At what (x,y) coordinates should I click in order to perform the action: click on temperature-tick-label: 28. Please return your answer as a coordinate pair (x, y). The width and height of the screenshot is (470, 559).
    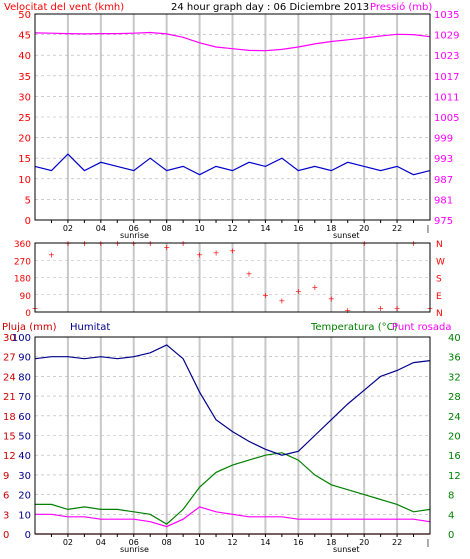
    Looking at the image, I should click on (454, 397).